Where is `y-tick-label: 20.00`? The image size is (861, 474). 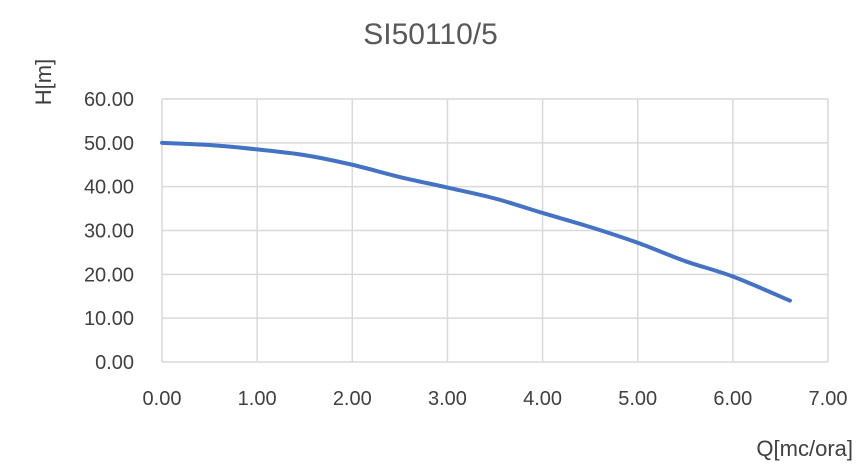
y-tick-label: 20.00 is located at coordinates (109, 275).